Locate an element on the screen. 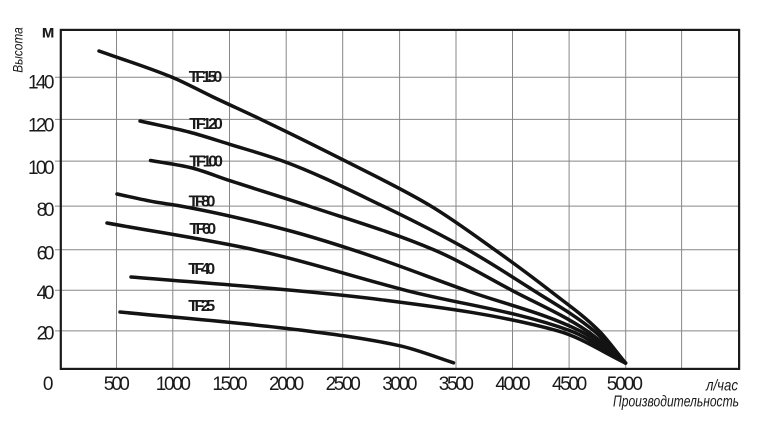 The image size is (770, 427). svg-text: 1000 is located at coordinates (173, 384).